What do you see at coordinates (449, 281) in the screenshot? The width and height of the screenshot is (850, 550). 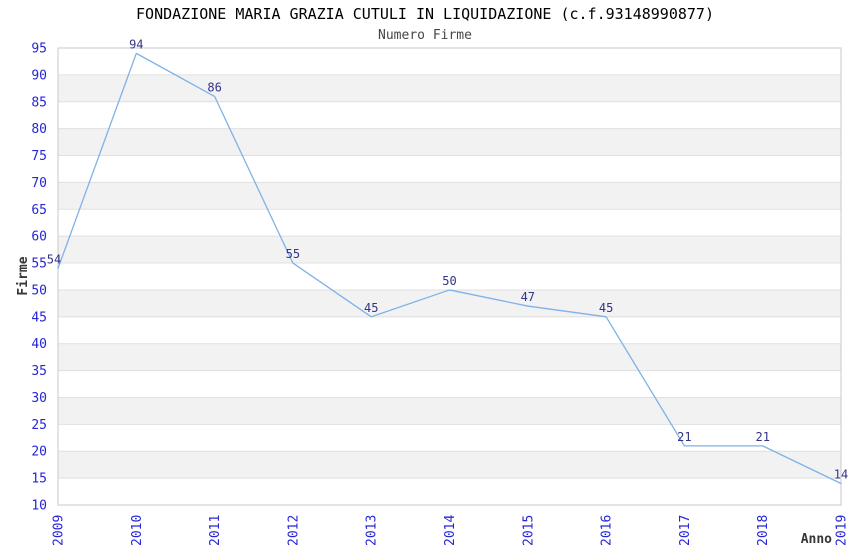 I see `data-point-label: 50` at bounding box center [449, 281].